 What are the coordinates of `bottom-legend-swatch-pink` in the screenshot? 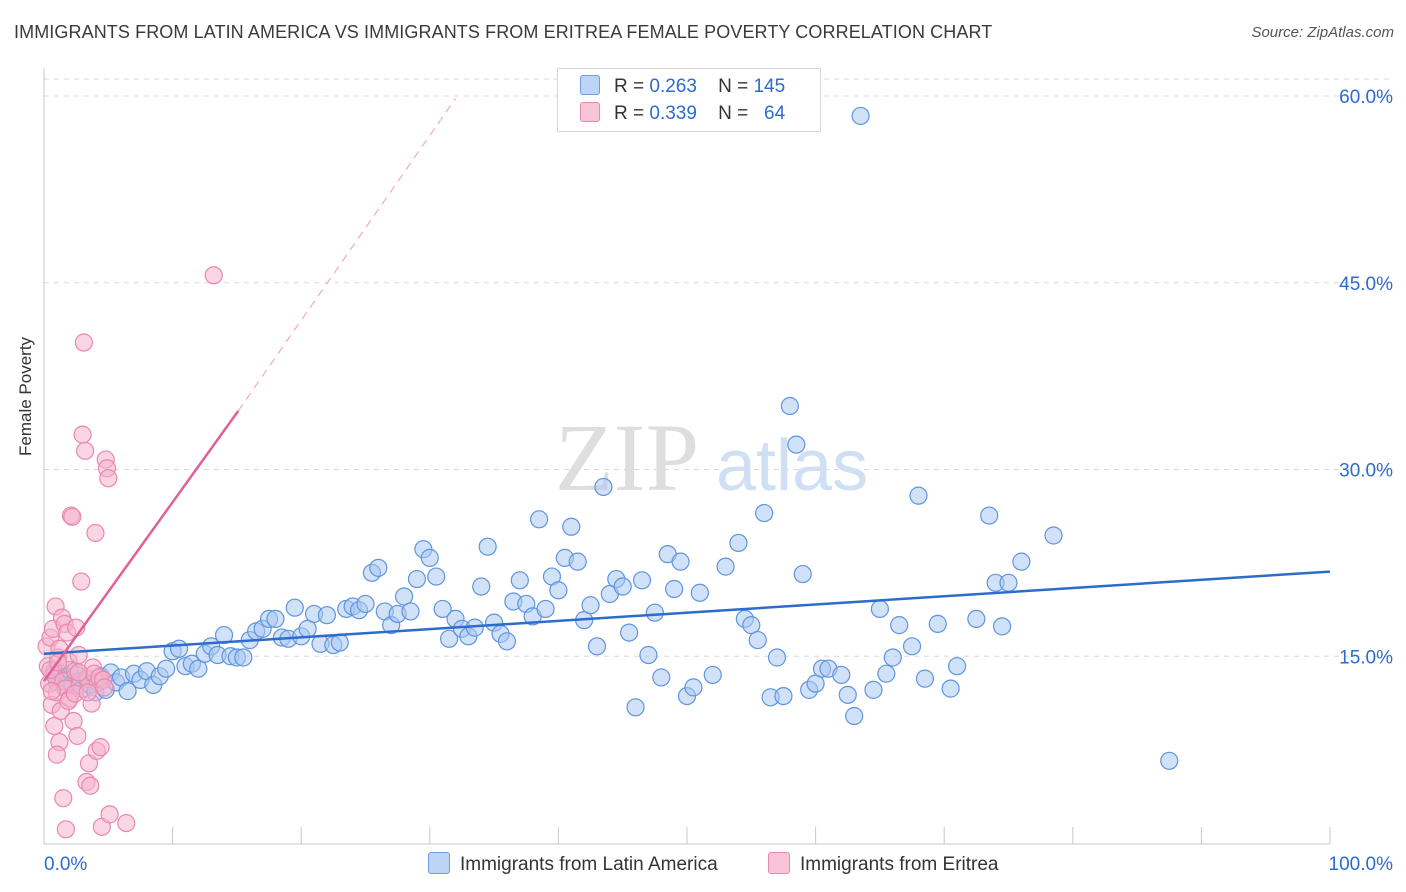 It's located at (779, 863).